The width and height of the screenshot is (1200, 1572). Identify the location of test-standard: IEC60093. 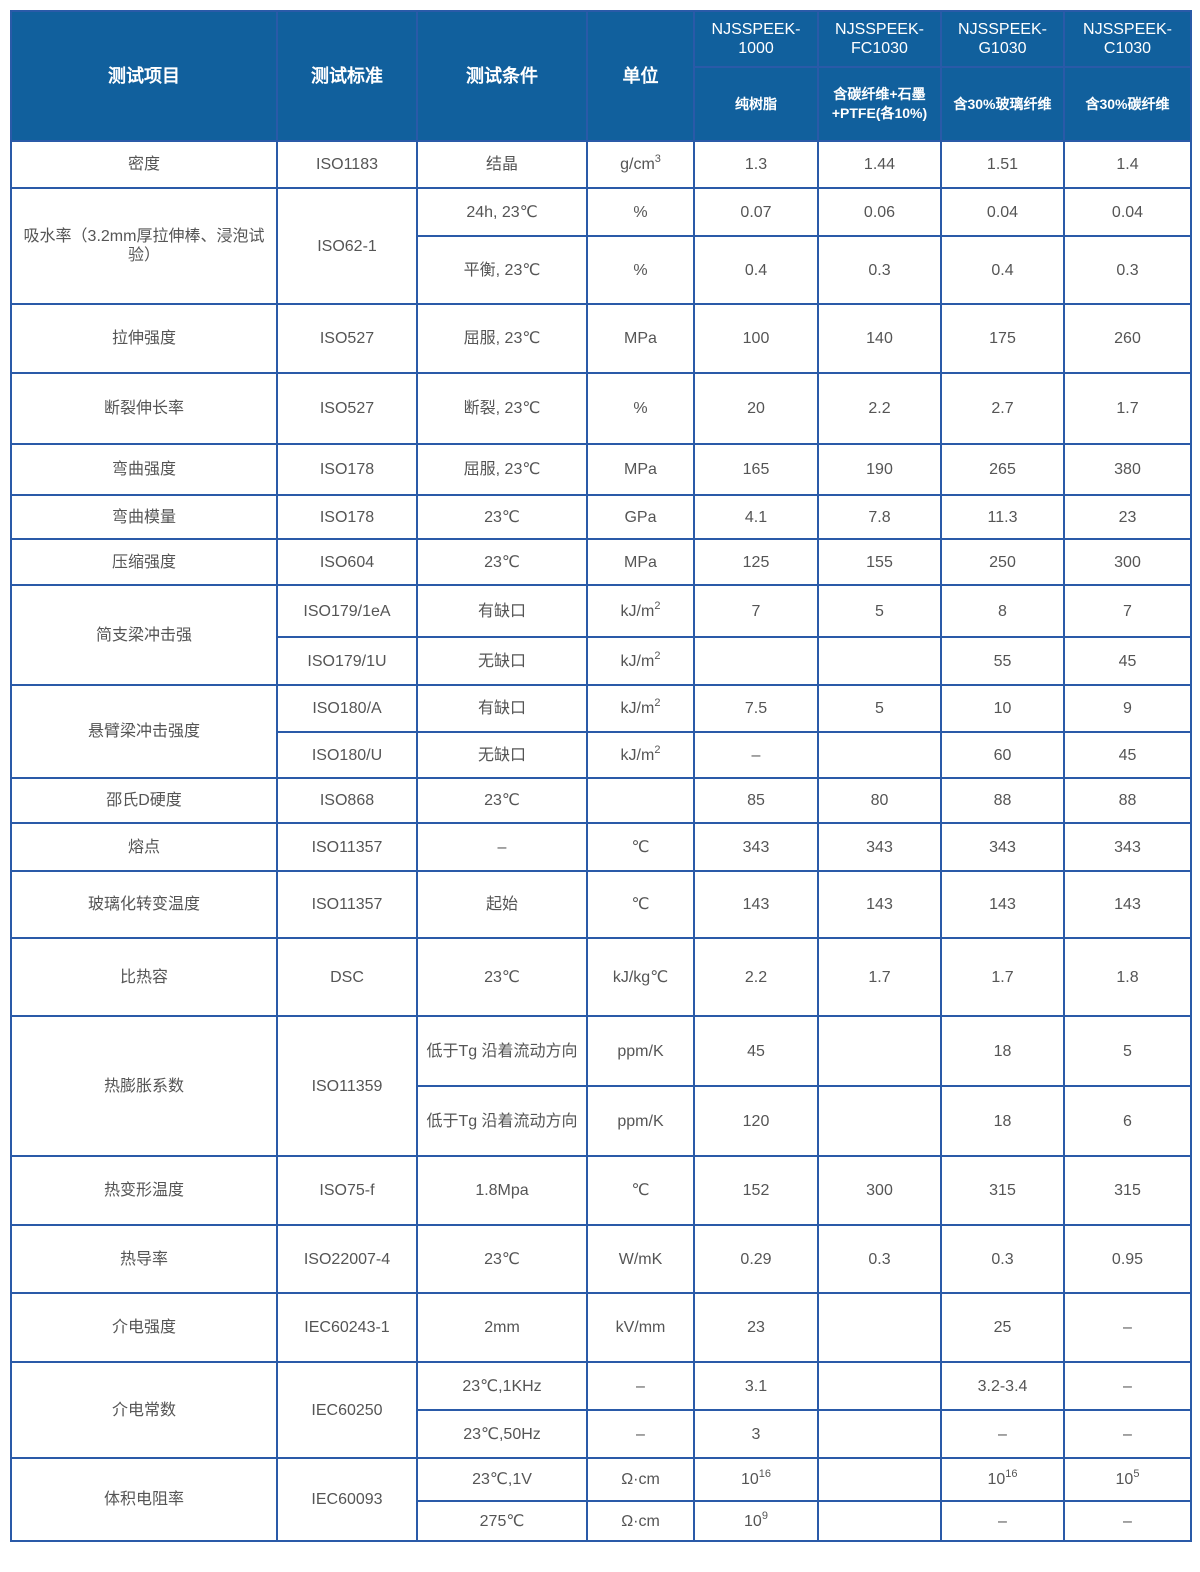
(347, 1499).